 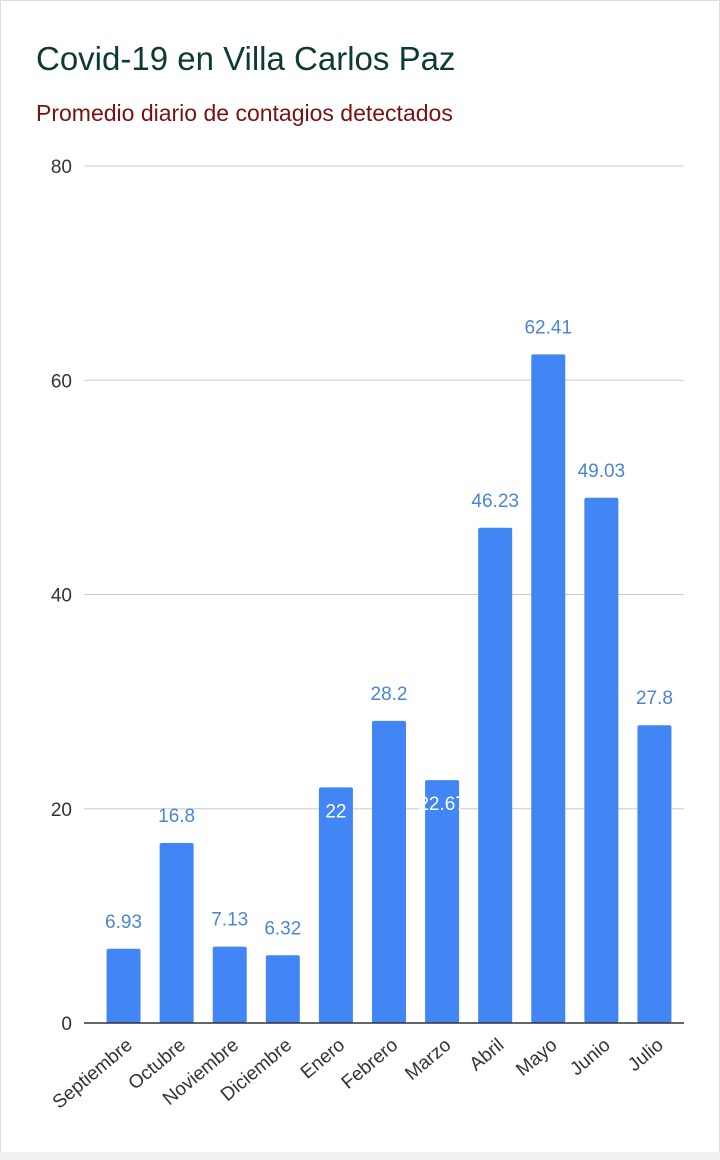 What do you see at coordinates (654, 698) in the screenshot?
I see `data-label: 27.8` at bounding box center [654, 698].